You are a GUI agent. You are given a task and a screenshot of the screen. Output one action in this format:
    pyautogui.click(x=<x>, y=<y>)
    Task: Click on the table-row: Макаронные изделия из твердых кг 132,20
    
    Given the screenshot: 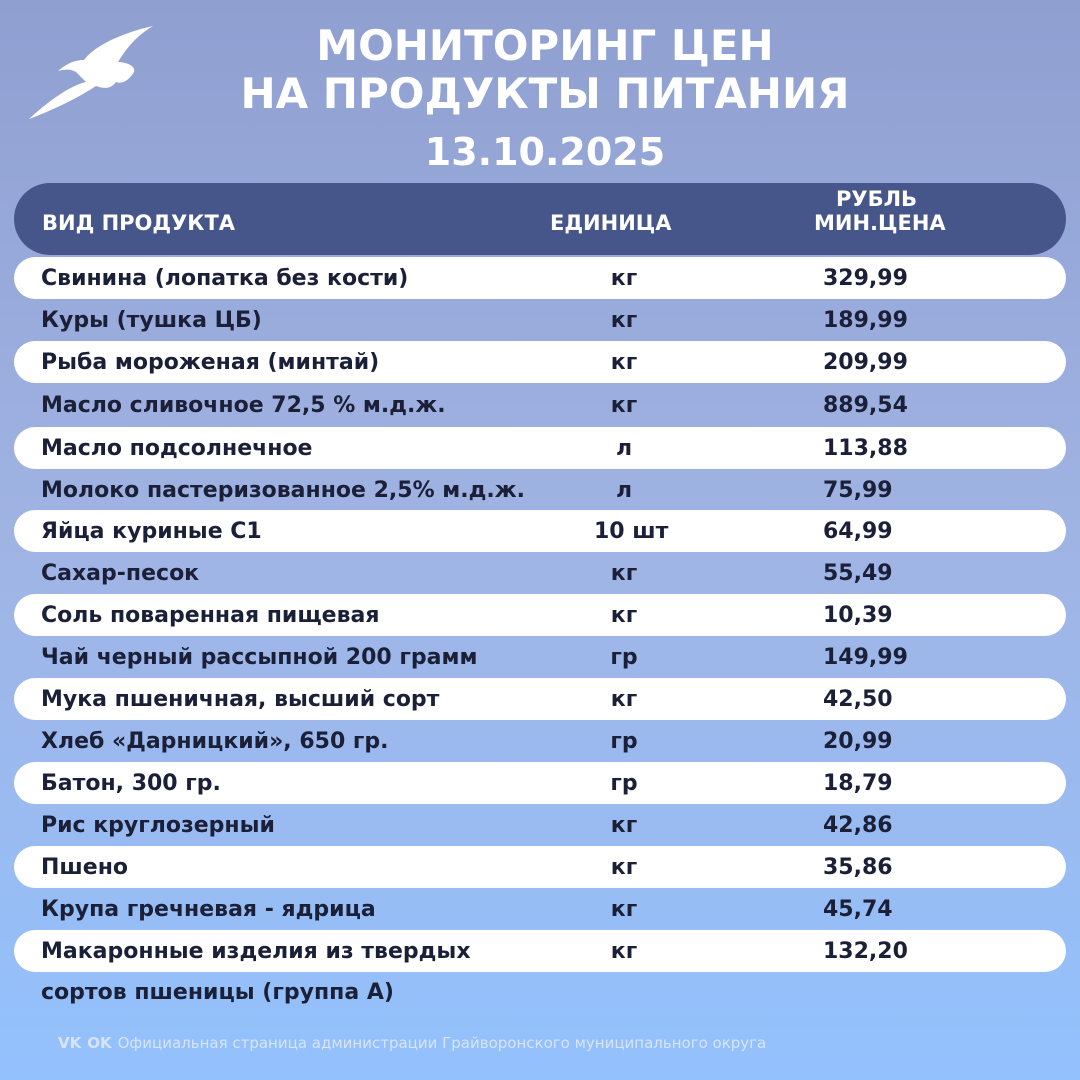 What is the action you would take?
    pyautogui.click(x=540, y=951)
    